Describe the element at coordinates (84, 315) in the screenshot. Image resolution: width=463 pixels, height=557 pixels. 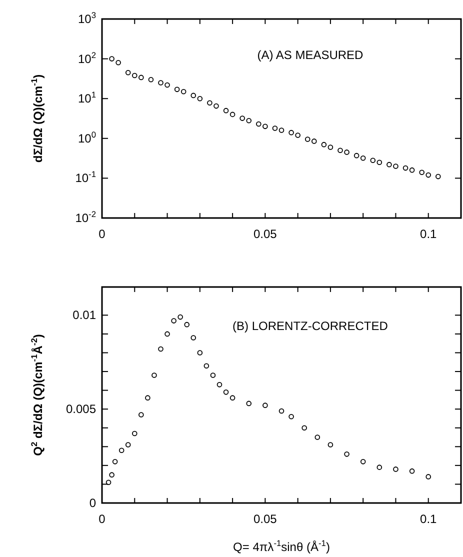
I see `y-tick-label: 0.01` at that location.